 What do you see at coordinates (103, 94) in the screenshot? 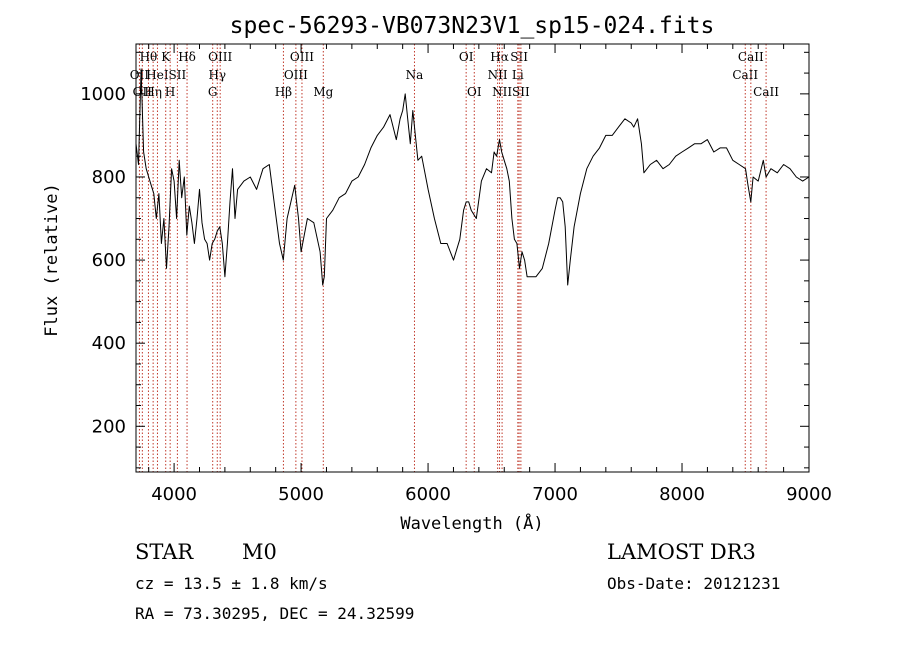
I see `y-tick-label: 1000` at bounding box center [103, 94].